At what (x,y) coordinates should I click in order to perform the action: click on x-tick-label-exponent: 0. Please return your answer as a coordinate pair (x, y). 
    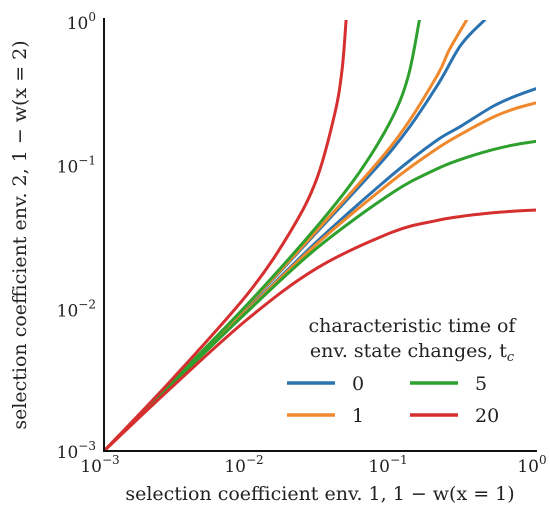
    Looking at the image, I should click on (543, 460).